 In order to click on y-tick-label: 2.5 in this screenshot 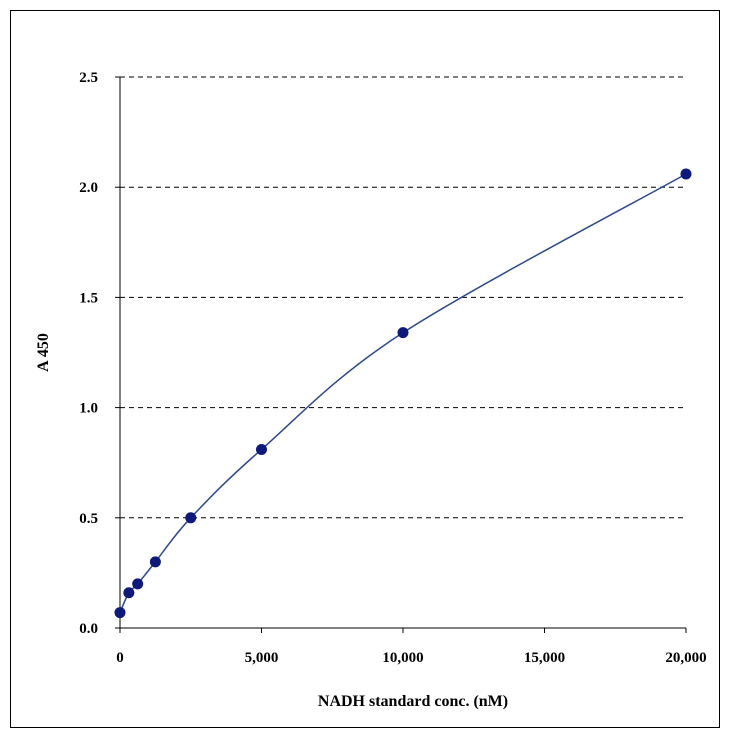, I will do `click(88, 78)`.